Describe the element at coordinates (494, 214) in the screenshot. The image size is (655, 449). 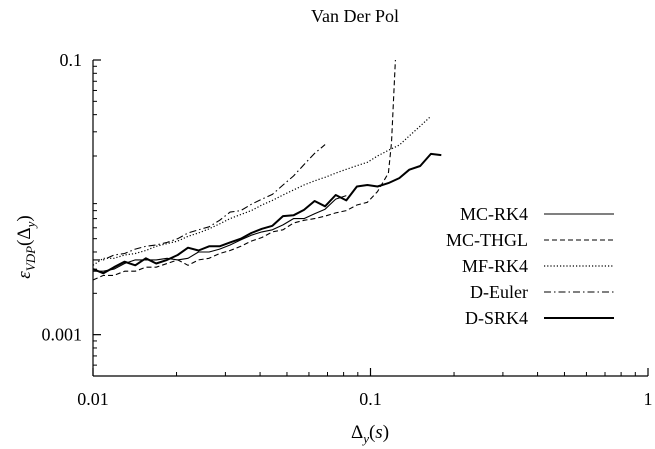
I see `legend-label-mc-rk4: MC-RK4` at that location.